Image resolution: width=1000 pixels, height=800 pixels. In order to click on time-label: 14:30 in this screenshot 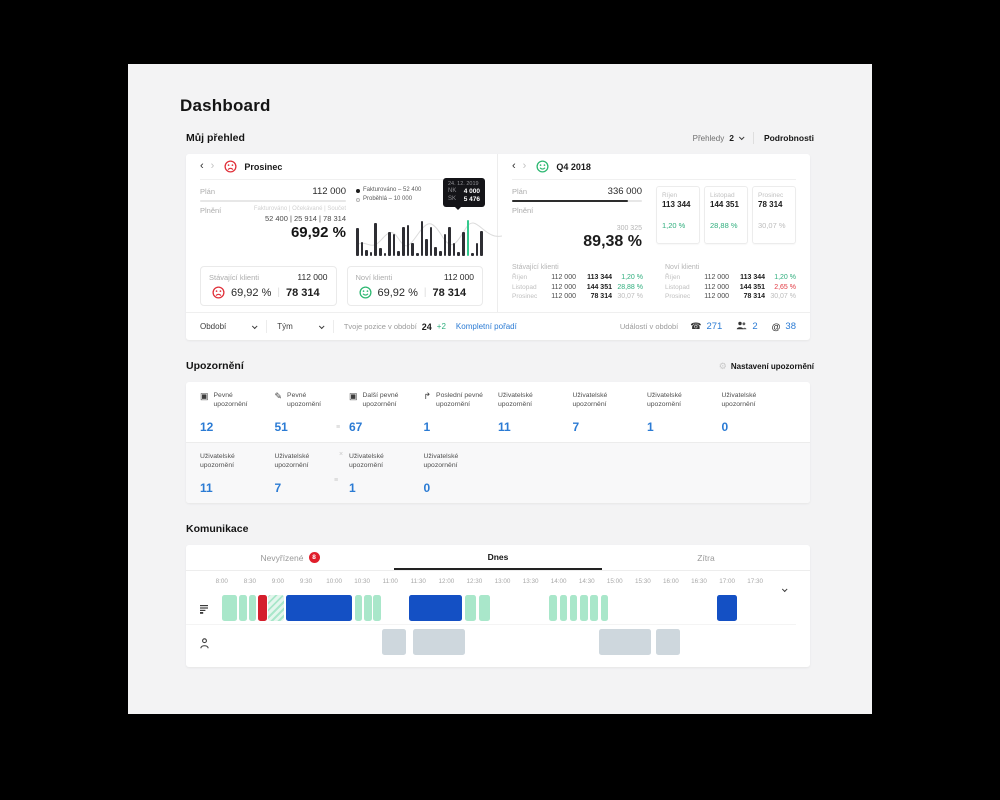, I will do `click(586, 581)`.